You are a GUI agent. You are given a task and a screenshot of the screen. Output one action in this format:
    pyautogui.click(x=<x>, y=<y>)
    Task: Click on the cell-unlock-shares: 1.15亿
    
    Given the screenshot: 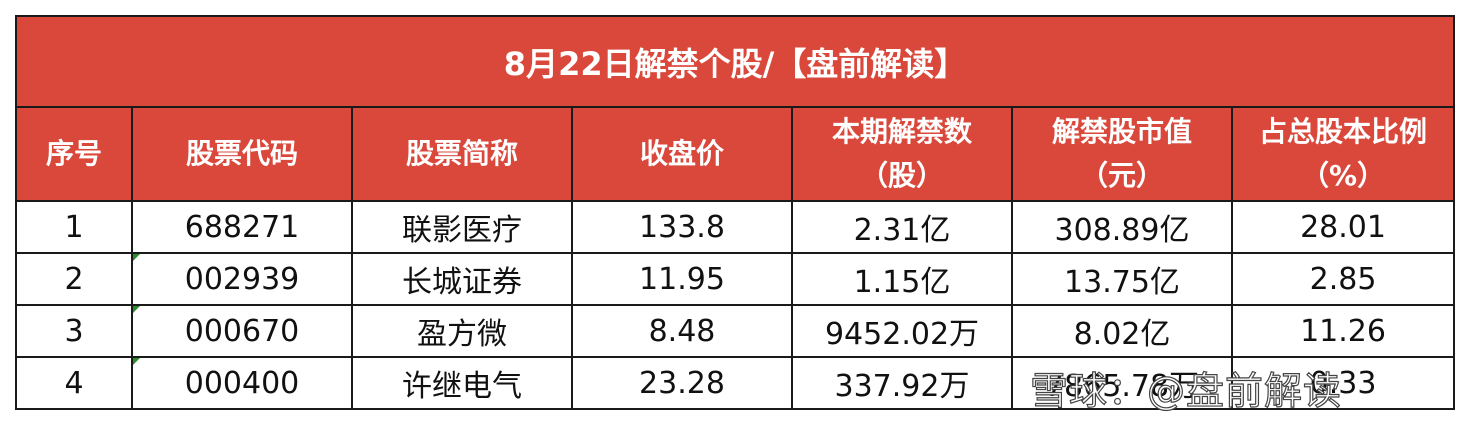 What is the action you would take?
    pyautogui.click(x=902, y=279)
    